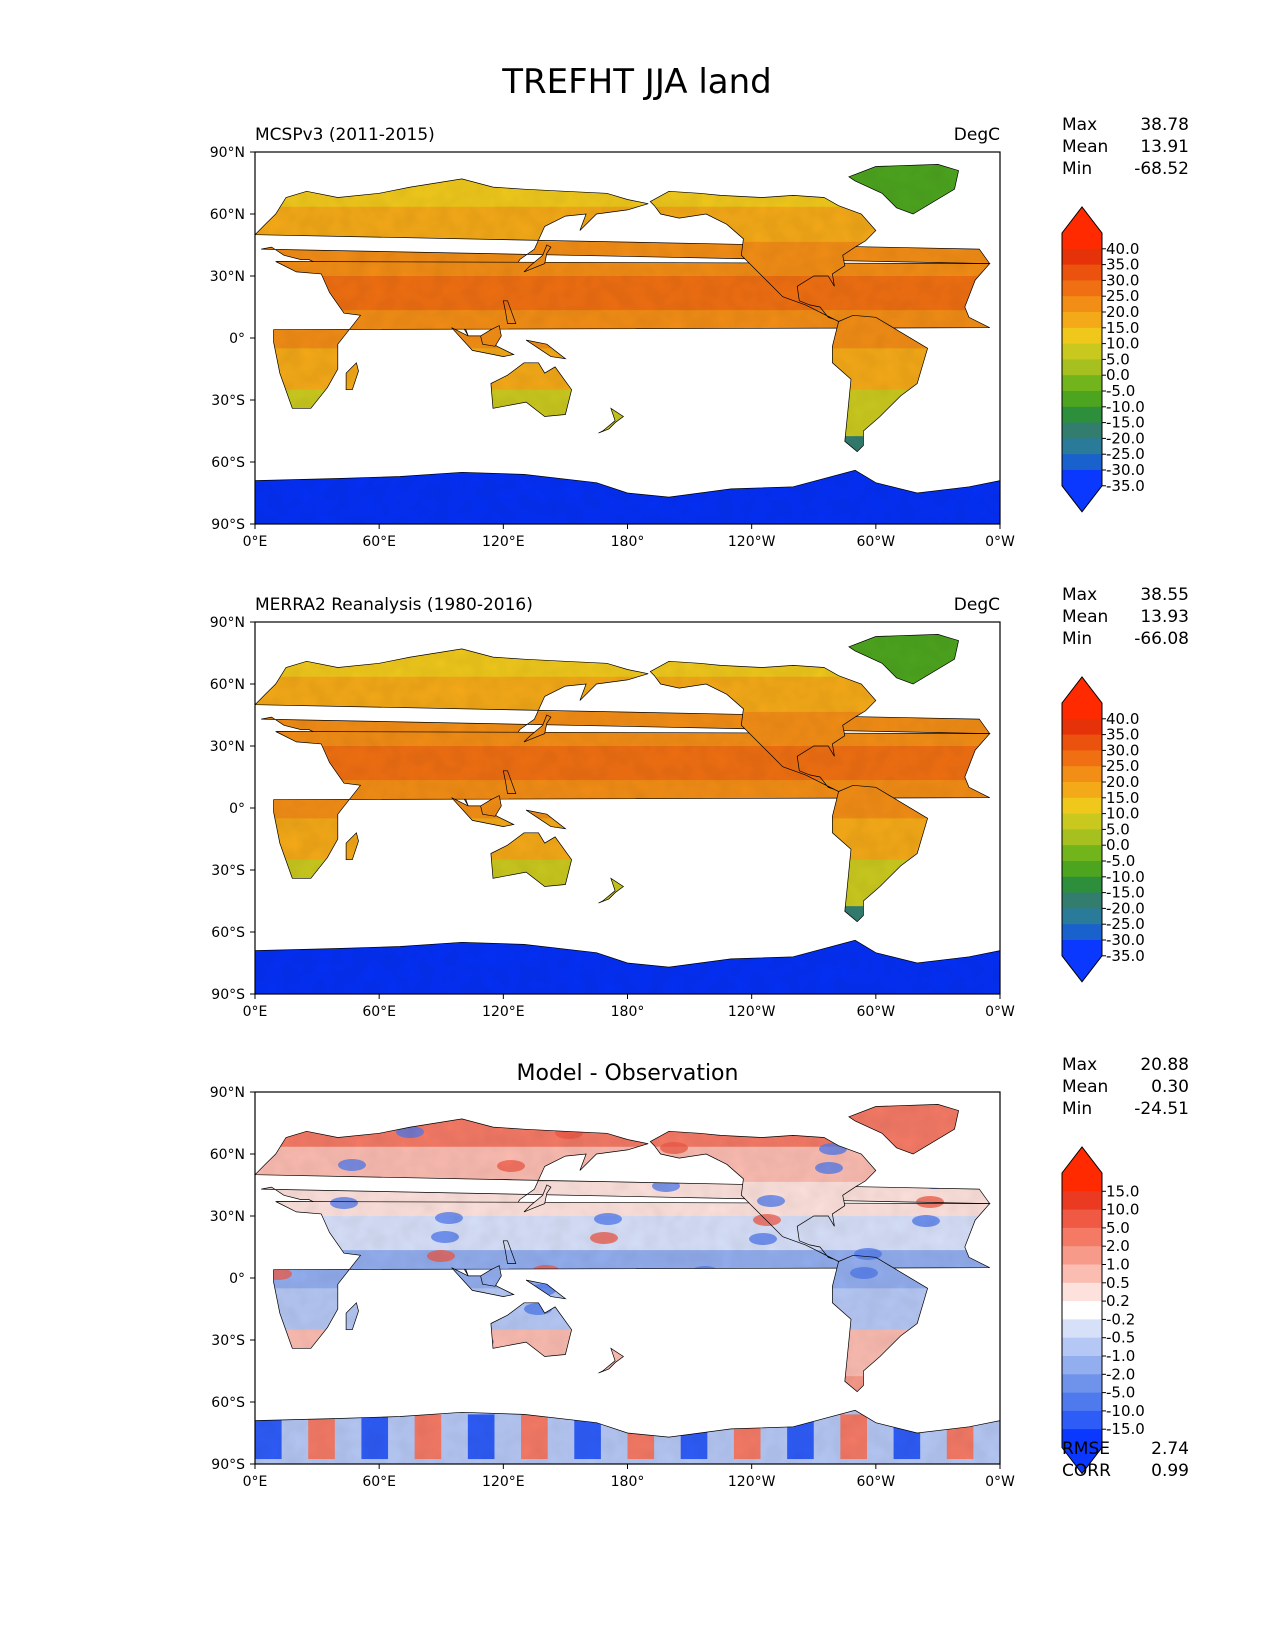  What do you see at coordinates (1125, 486) in the screenshot?
I see `colorbar-label: -35.0` at bounding box center [1125, 486].